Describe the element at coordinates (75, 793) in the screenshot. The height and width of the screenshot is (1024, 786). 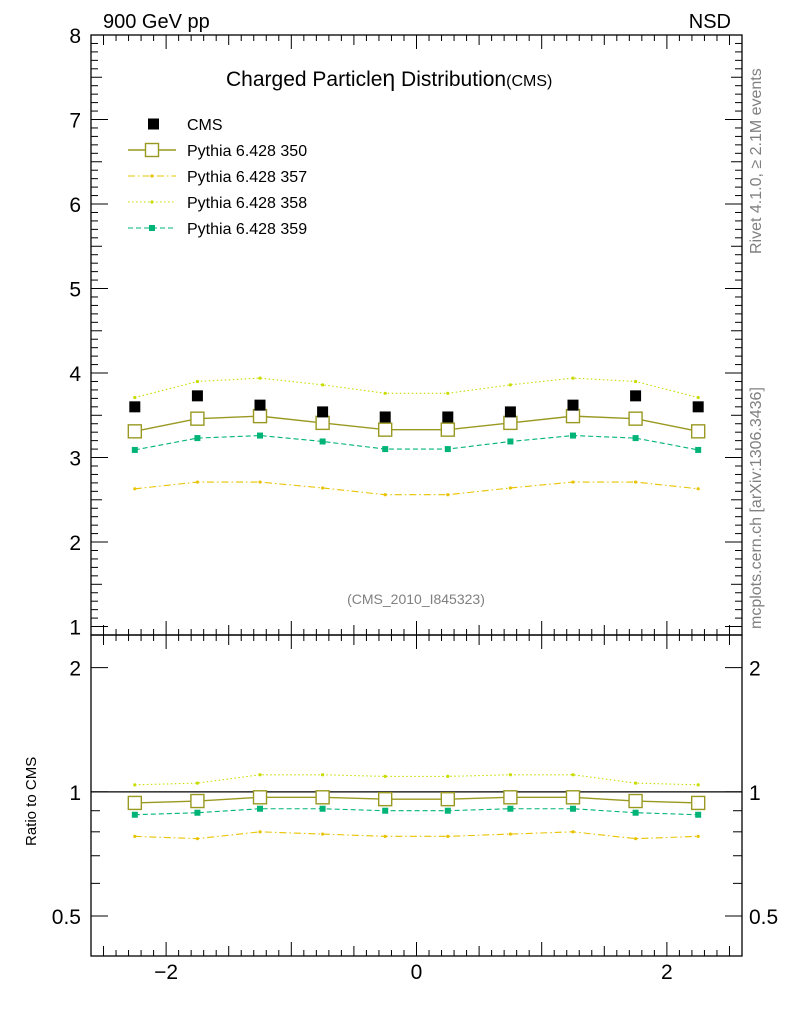
I see `ratio-tick-label-left: 1` at that location.